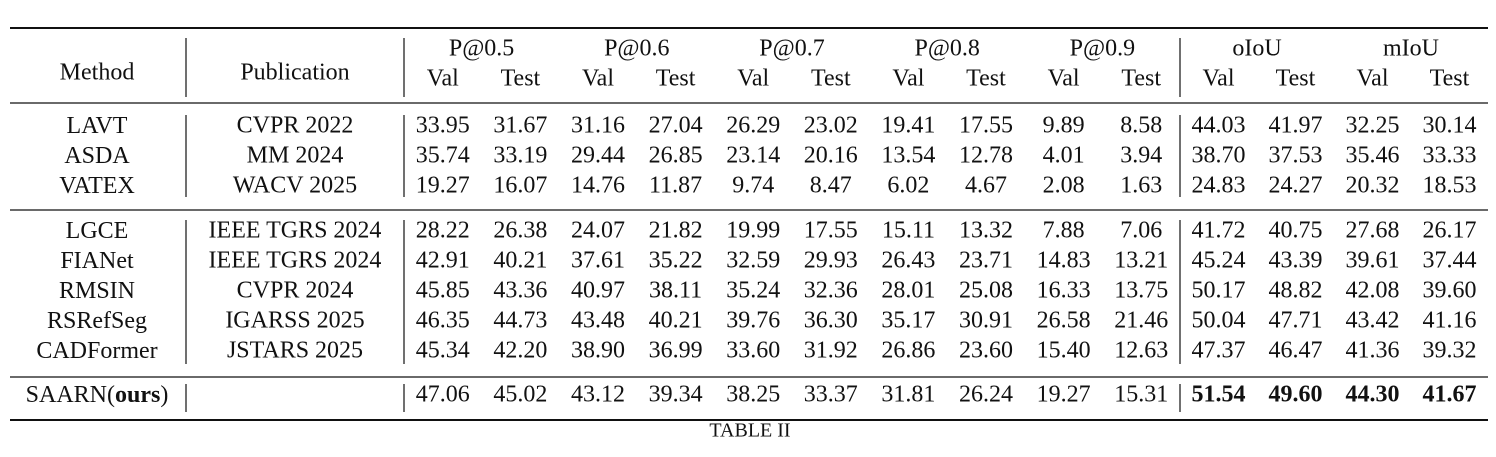  I want to click on cell: 16.33, so click(1064, 291).